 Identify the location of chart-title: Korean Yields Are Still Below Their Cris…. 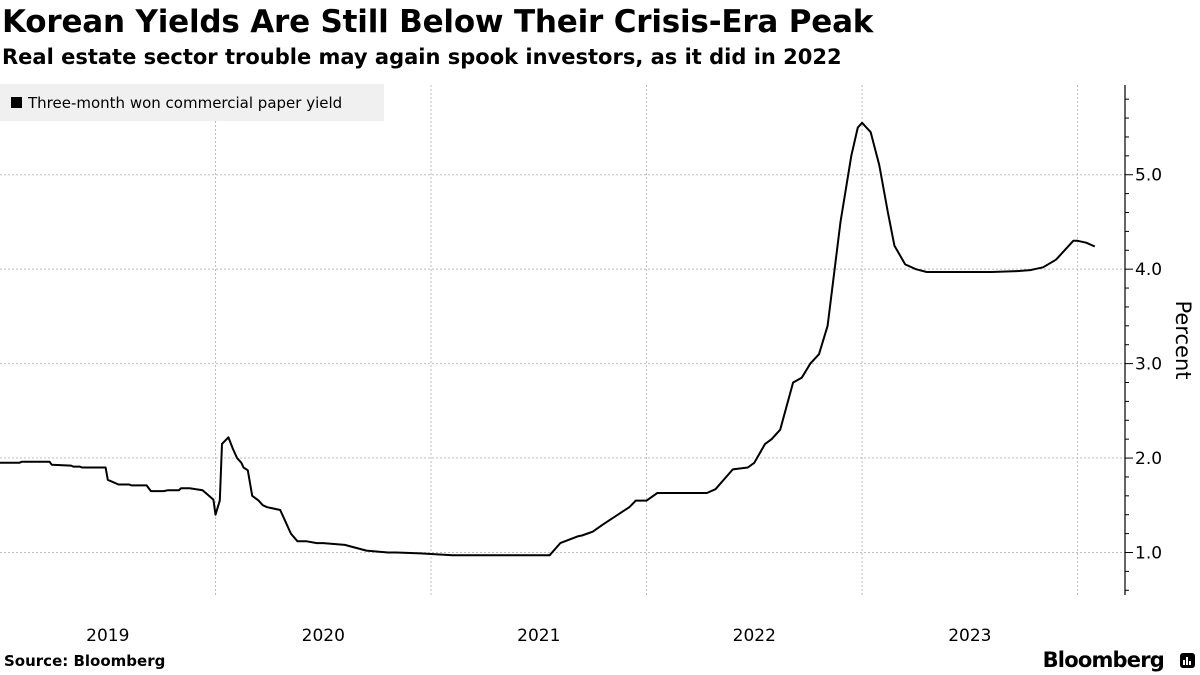
(438, 22).